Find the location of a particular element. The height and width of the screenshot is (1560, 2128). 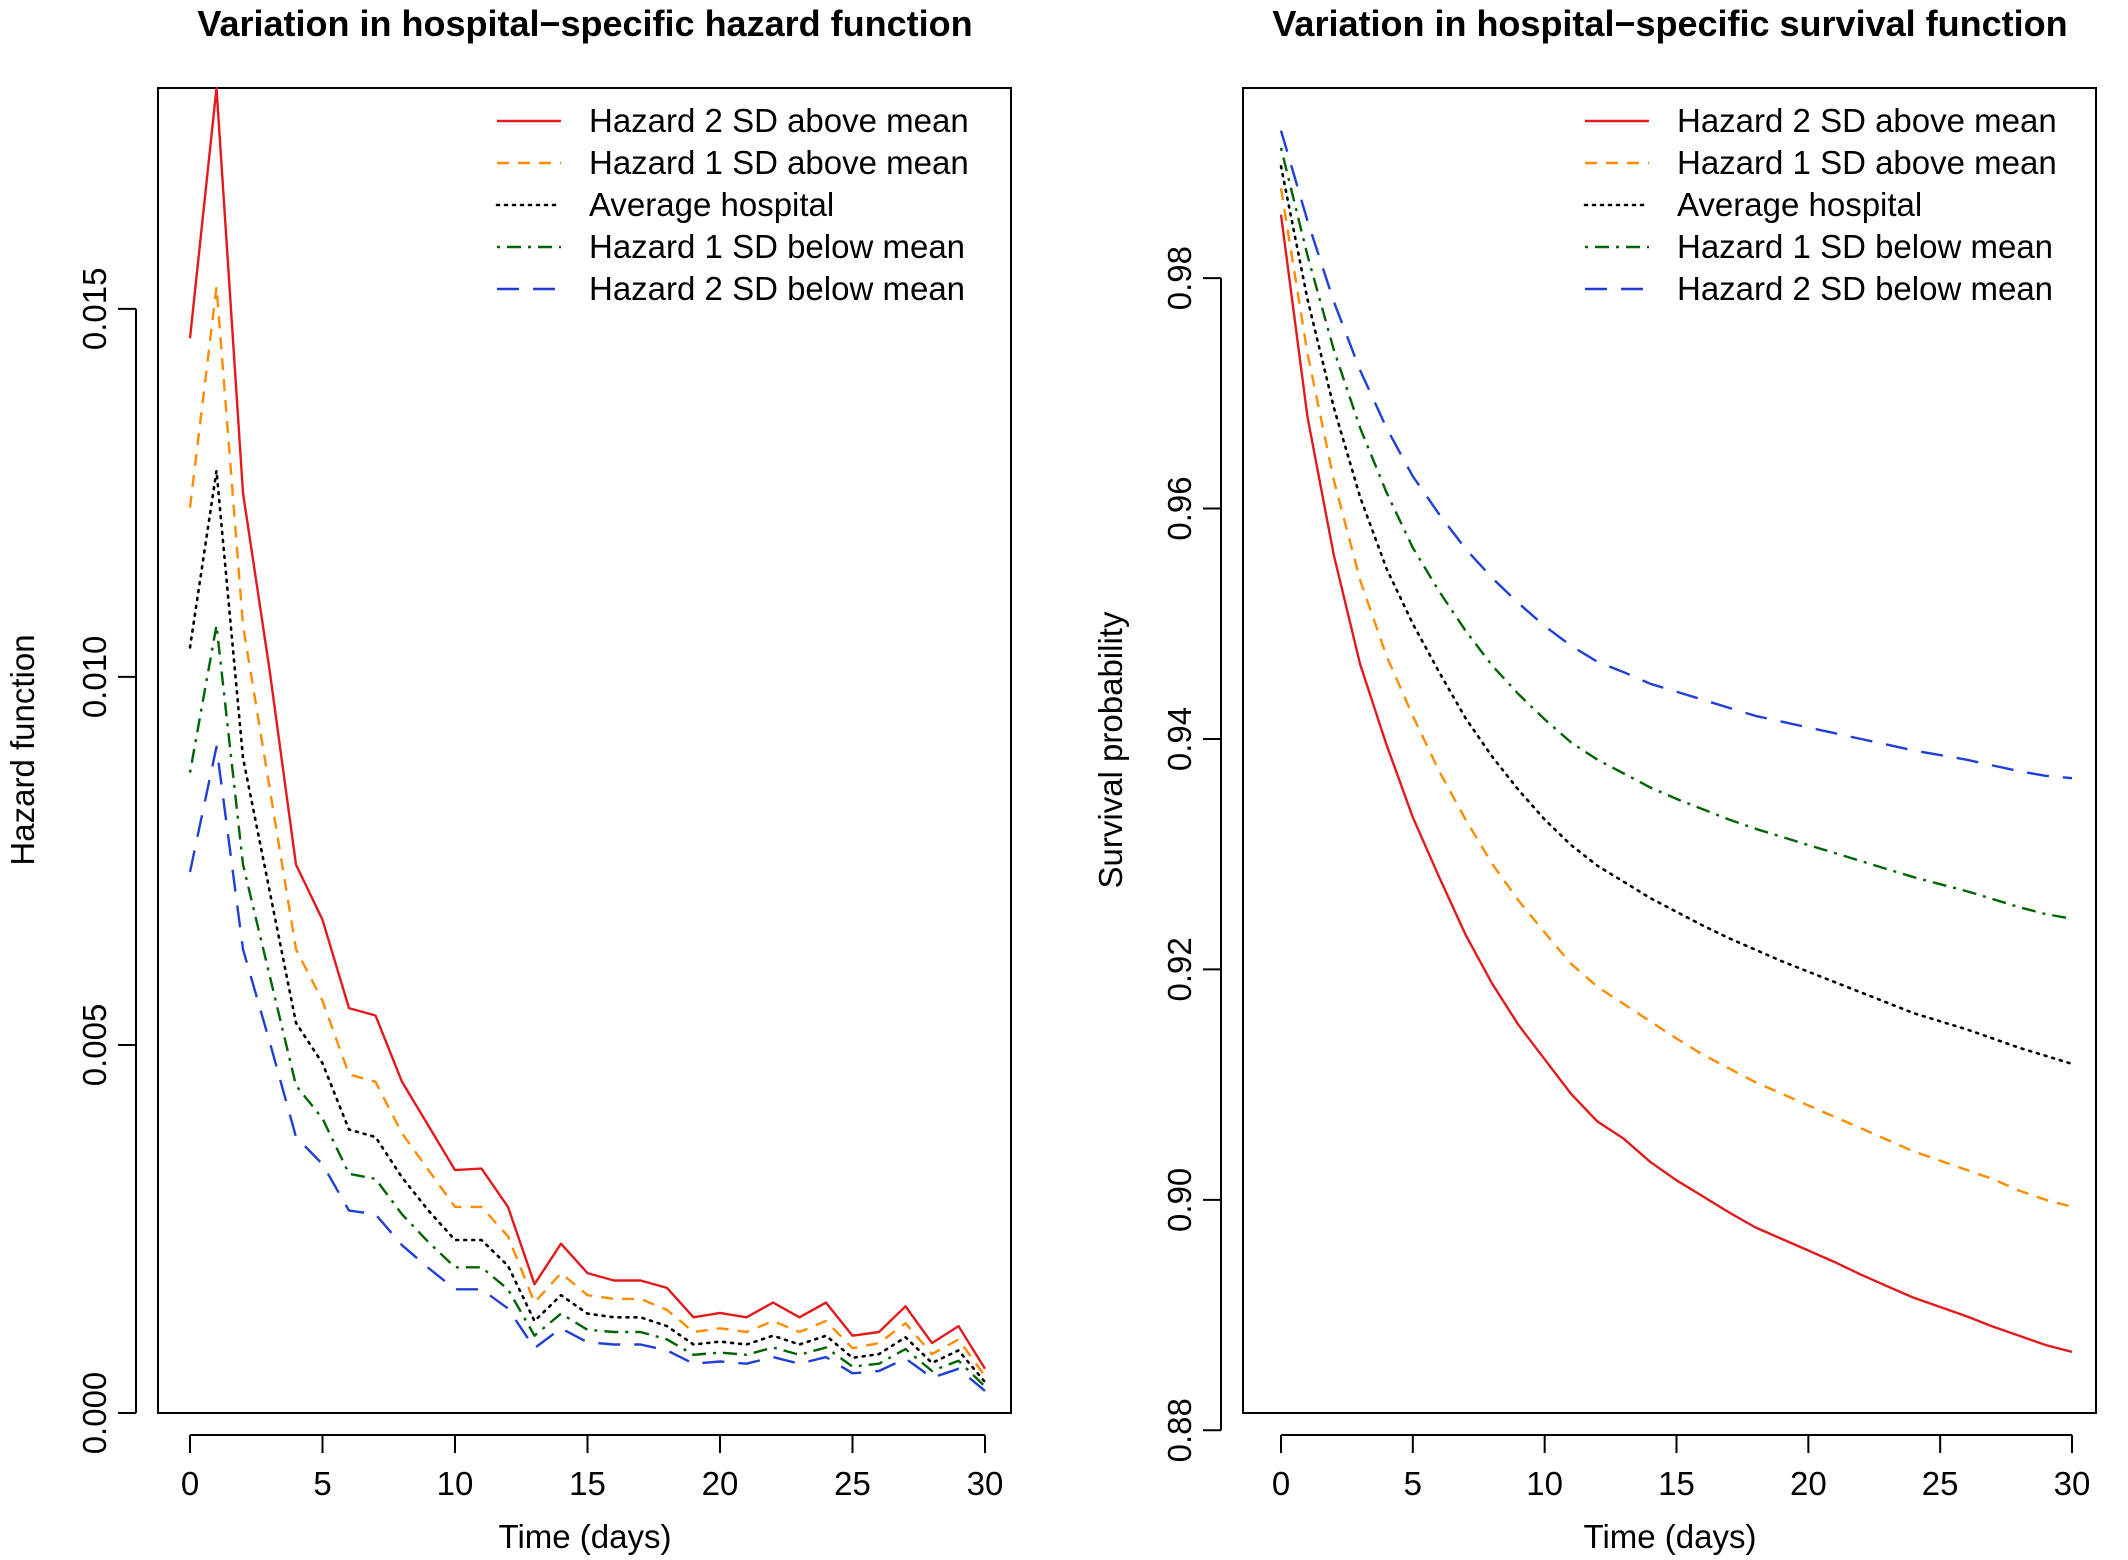

hazard-x-tick-label: 10 is located at coordinates (455, 1483).